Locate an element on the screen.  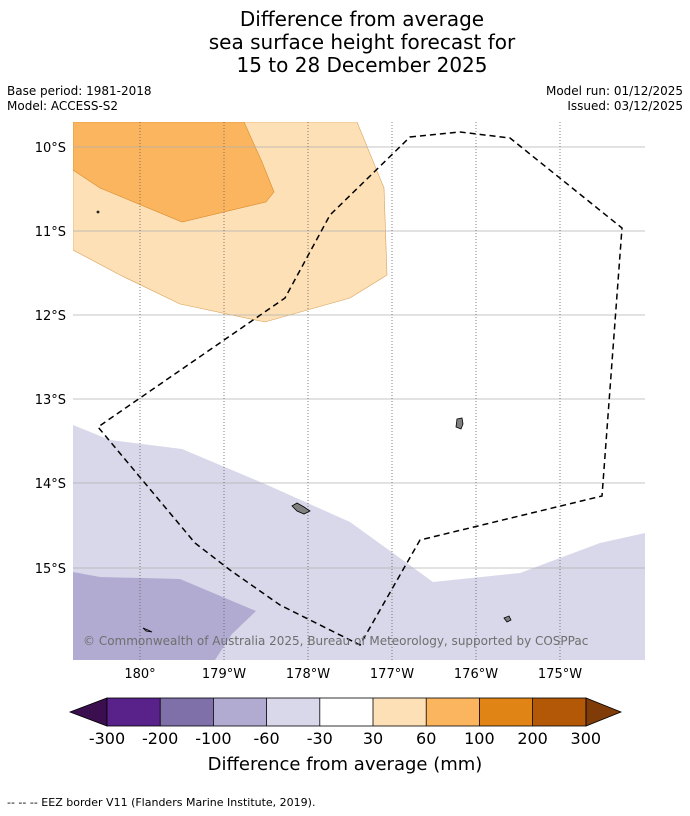
base-period: Base period: 1981-2018 is located at coordinates (79, 91).